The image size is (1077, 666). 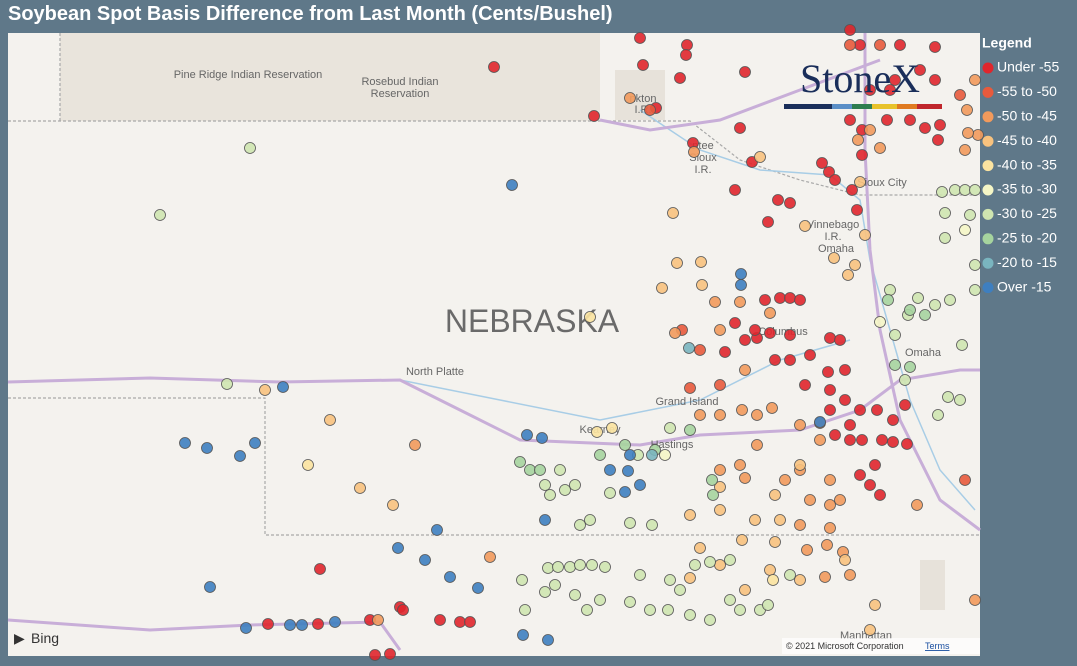 What do you see at coordinates (1027, 213) in the screenshot?
I see `legend-label: -30 to -25` at bounding box center [1027, 213].